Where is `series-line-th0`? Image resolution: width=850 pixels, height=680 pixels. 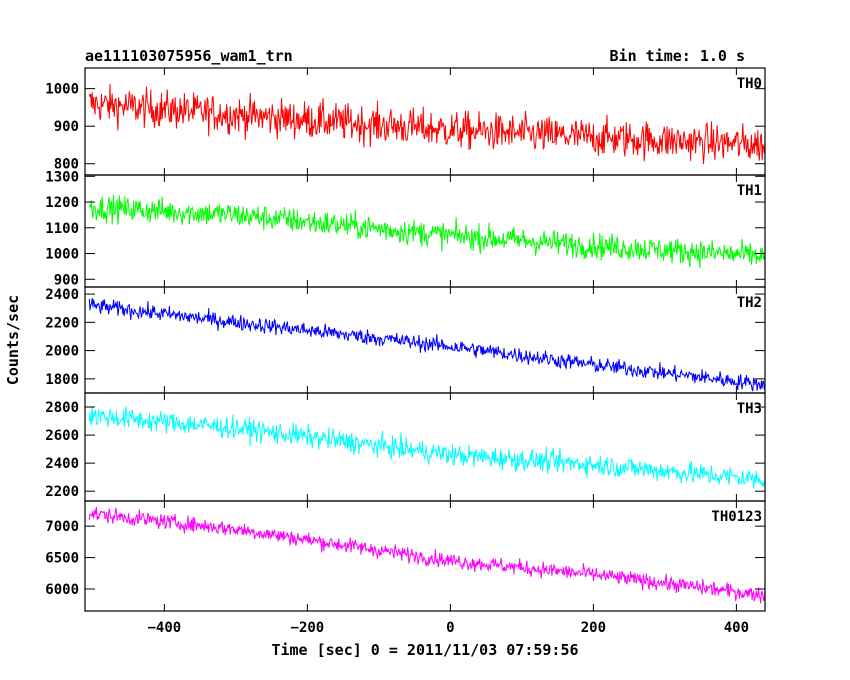 series-line-th0 is located at coordinates (426, 124).